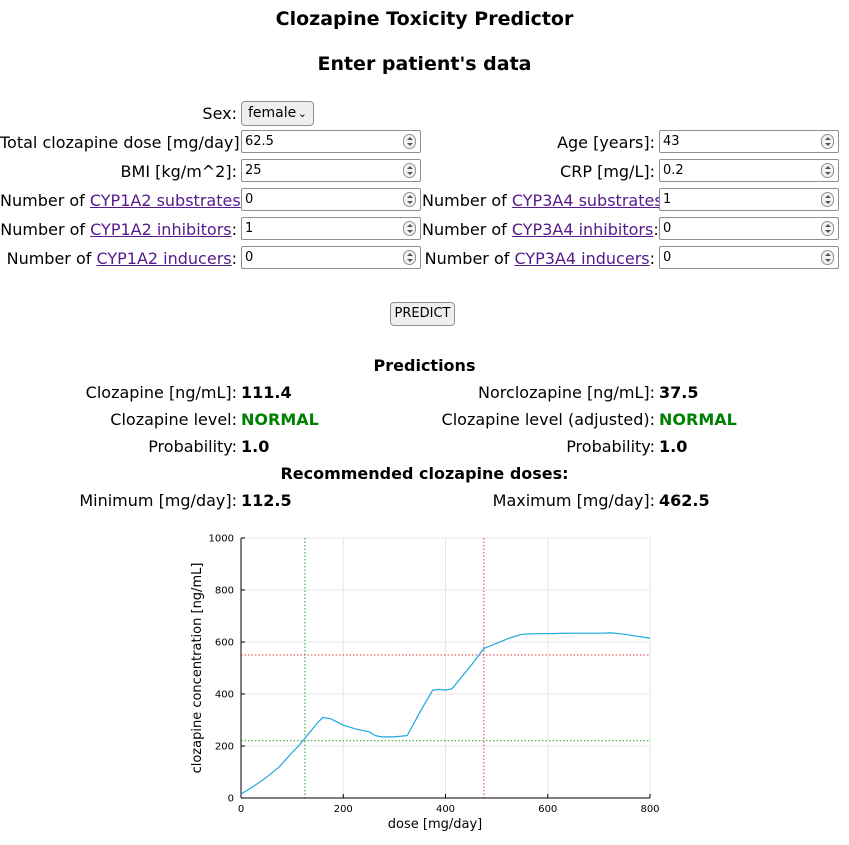  I want to click on clozapine-level-label: Clozapine level:, so click(173, 419).